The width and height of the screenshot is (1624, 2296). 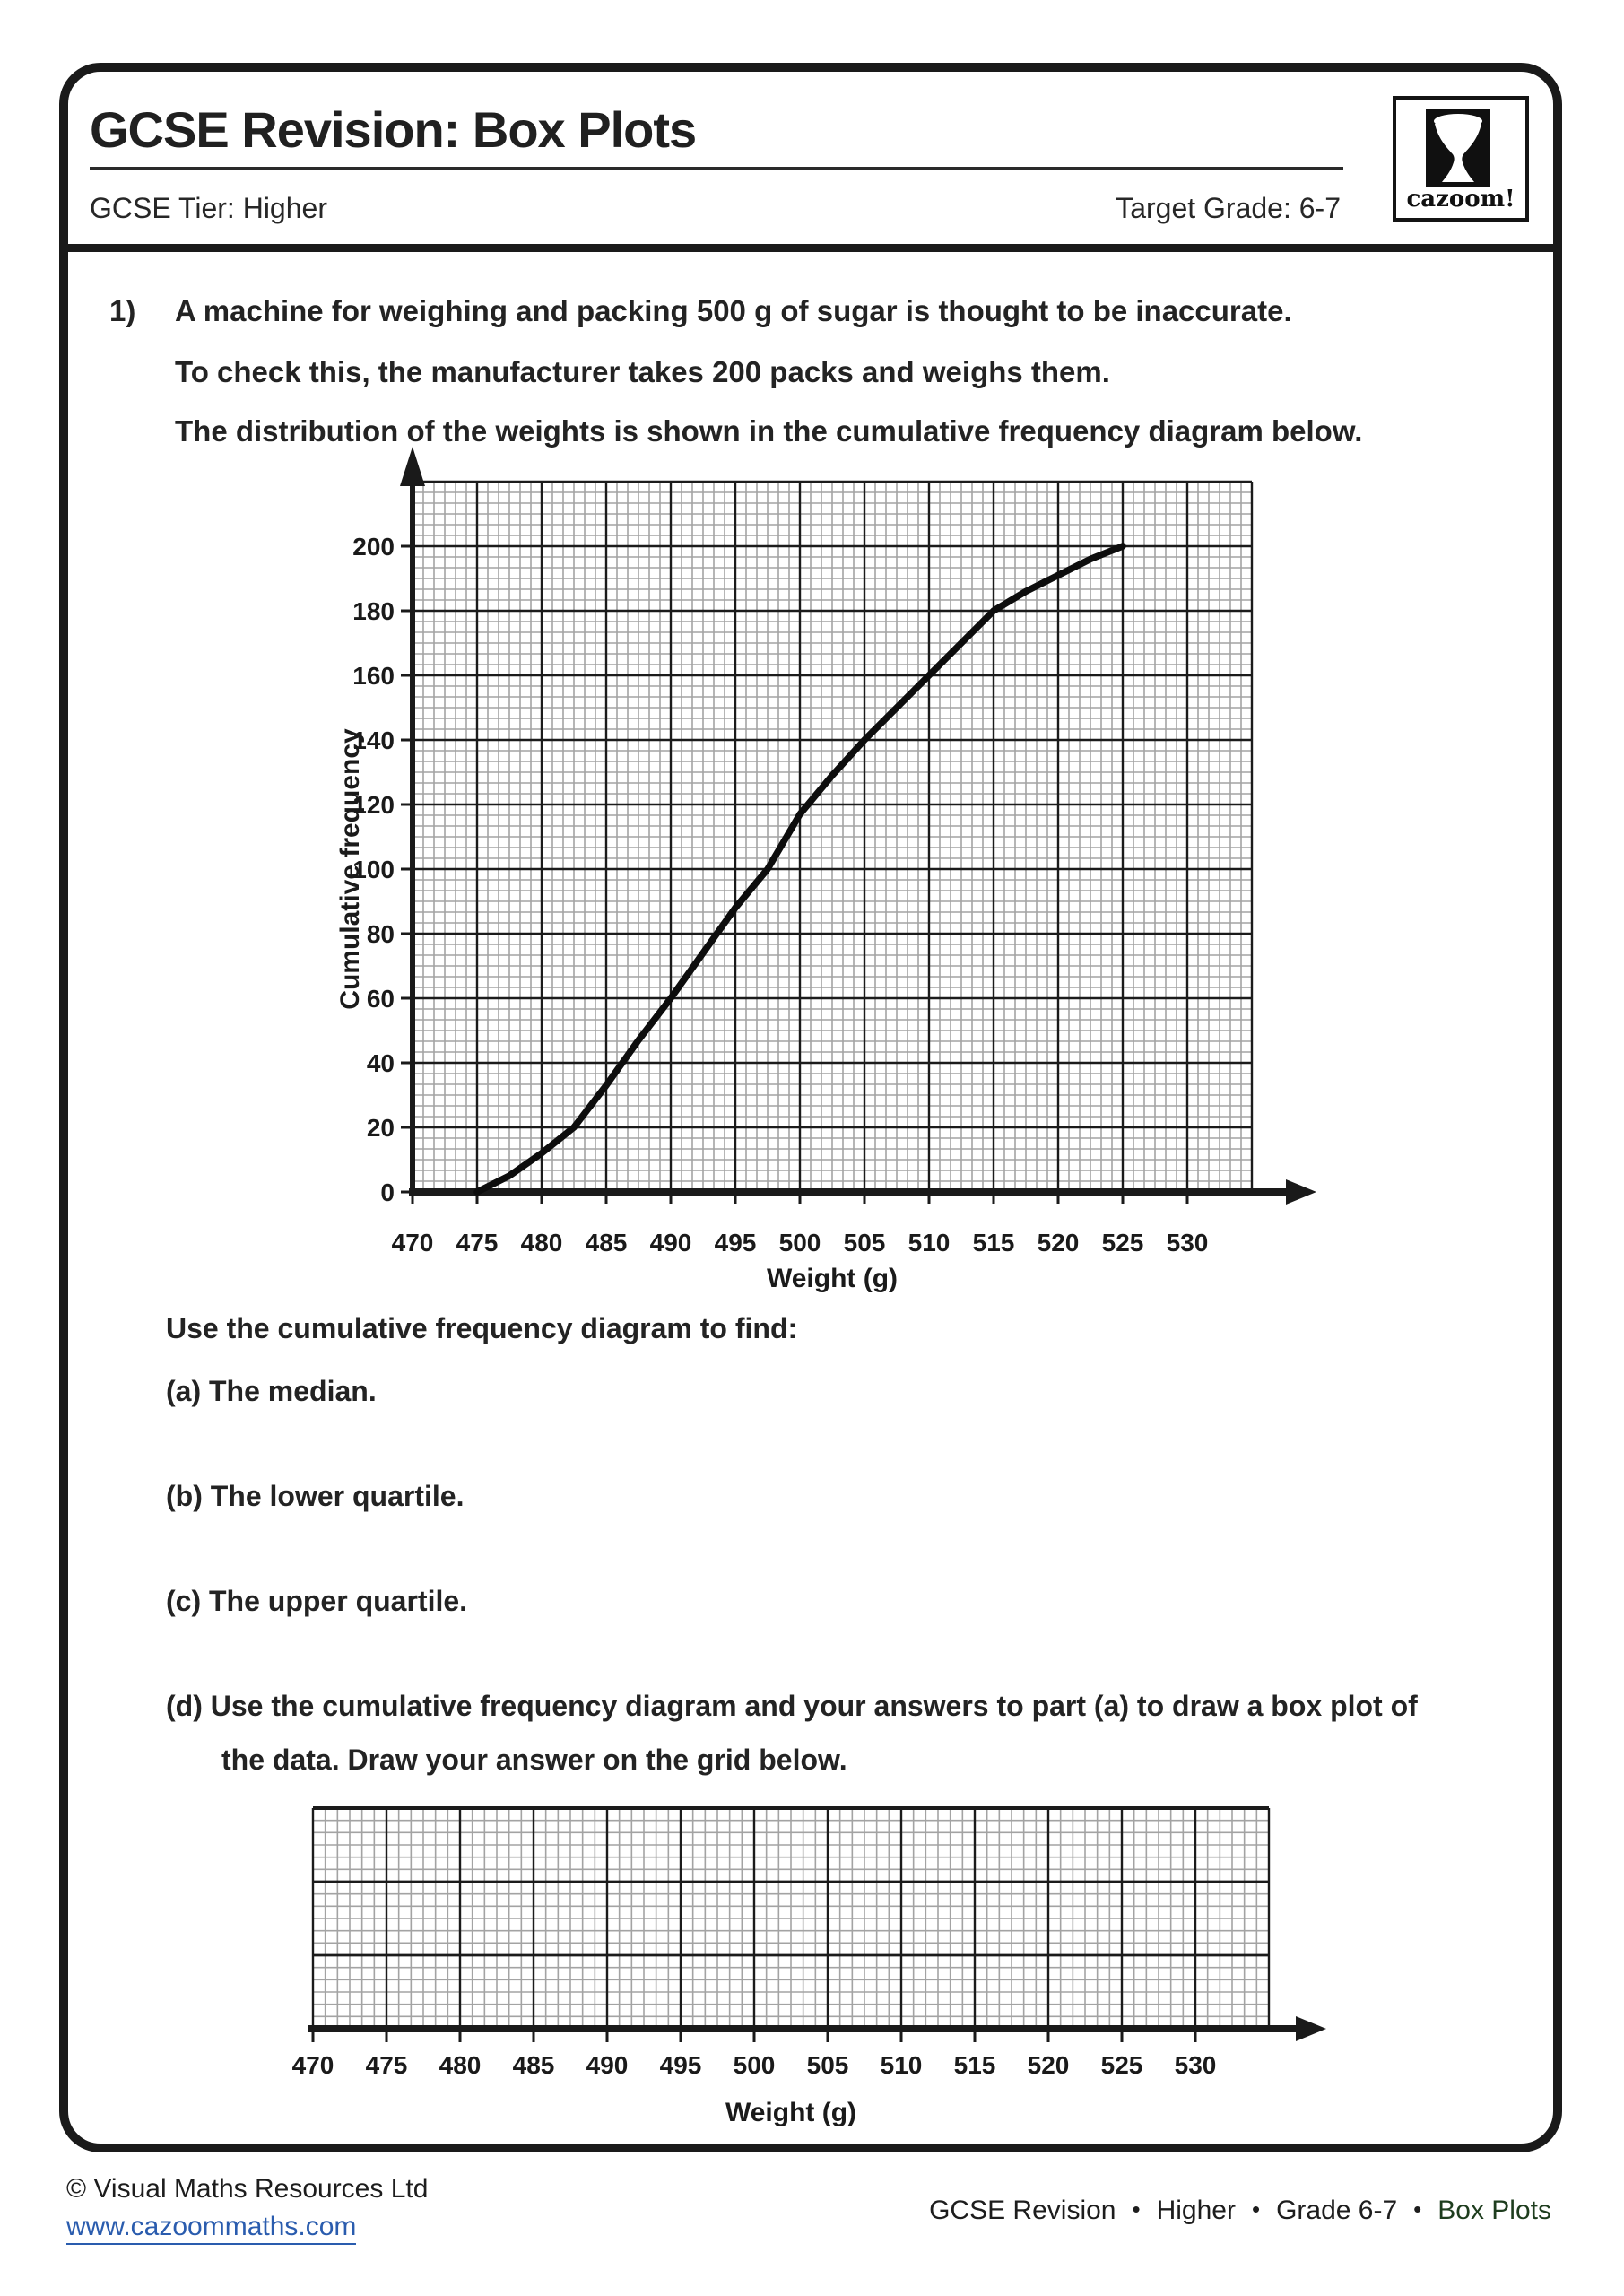 What do you see at coordinates (317, 1601) in the screenshot?
I see `task-c: (c) The upper quartile.` at bounding box center [317, 1601].